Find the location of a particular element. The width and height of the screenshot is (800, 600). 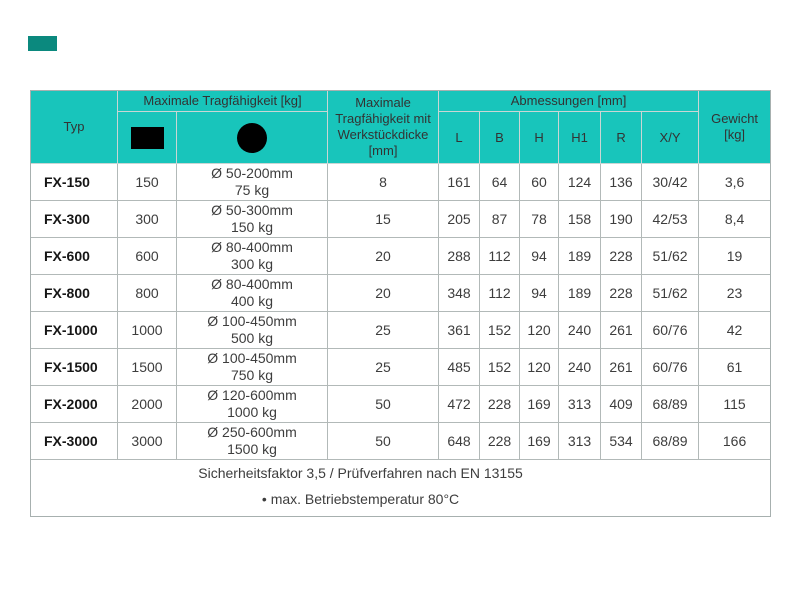

cell-weight: 42 is located at coordinates (735, 330).